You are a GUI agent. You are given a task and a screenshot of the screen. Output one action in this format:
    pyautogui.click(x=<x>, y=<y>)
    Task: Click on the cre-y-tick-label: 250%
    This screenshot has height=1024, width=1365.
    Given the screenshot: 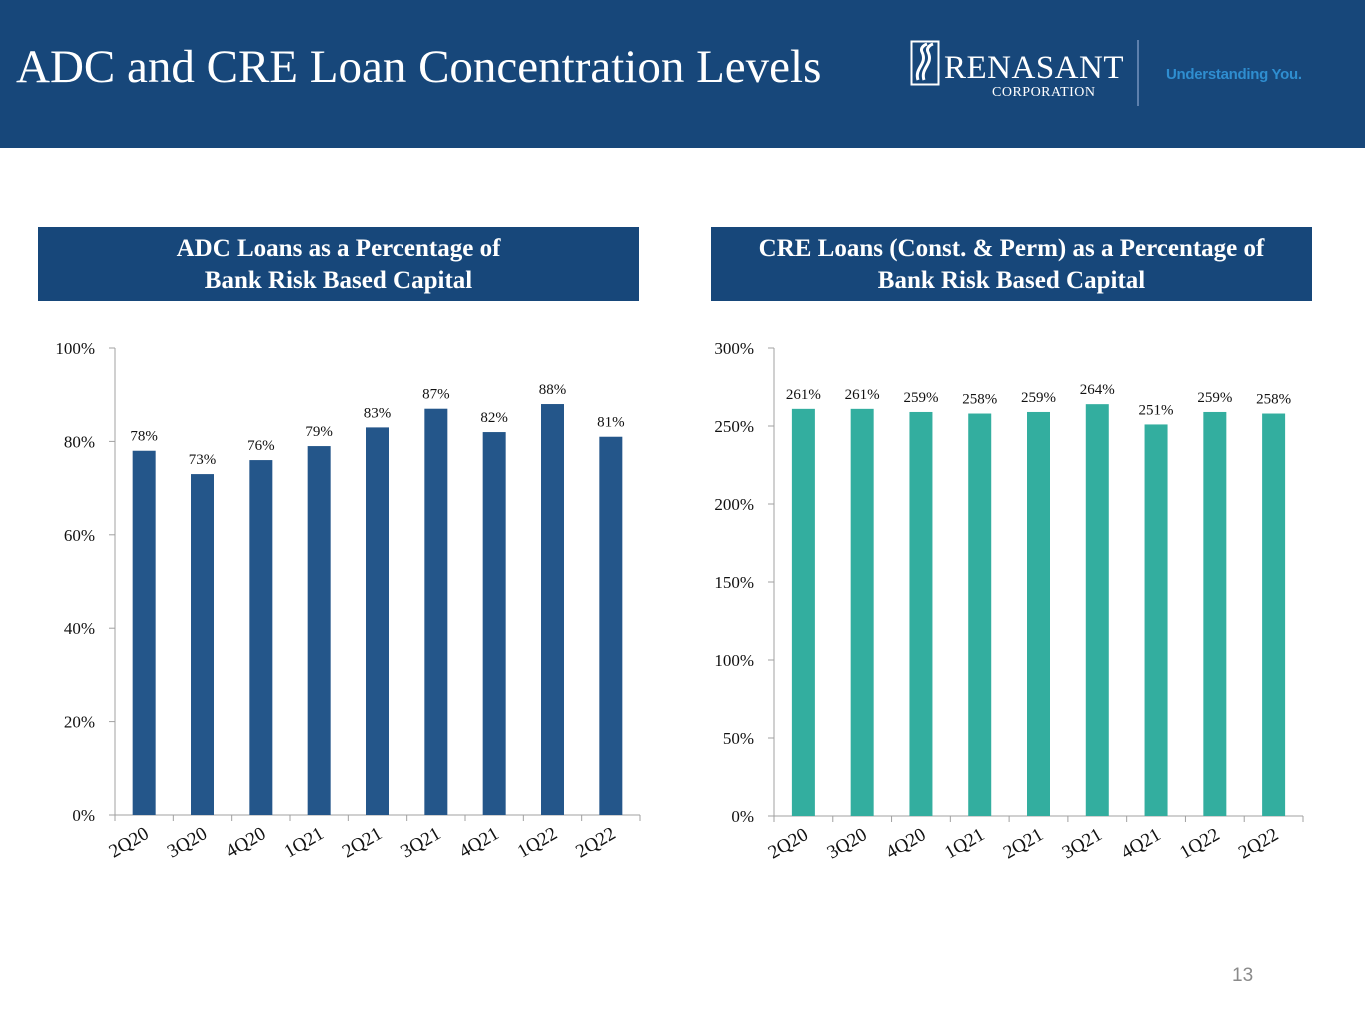 What is the action you would take?
    pyautogui.click(x=734, y=426)
    